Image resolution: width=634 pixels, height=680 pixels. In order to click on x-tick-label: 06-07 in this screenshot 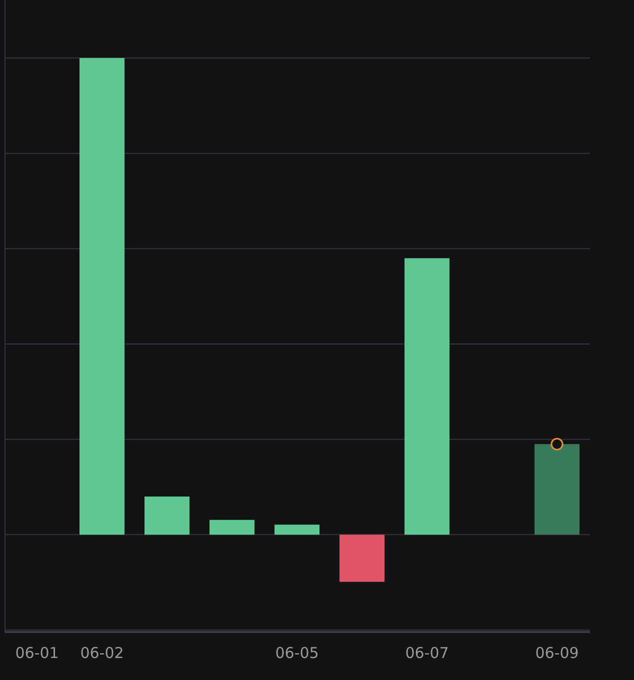, I will do `click(427, 653)`.